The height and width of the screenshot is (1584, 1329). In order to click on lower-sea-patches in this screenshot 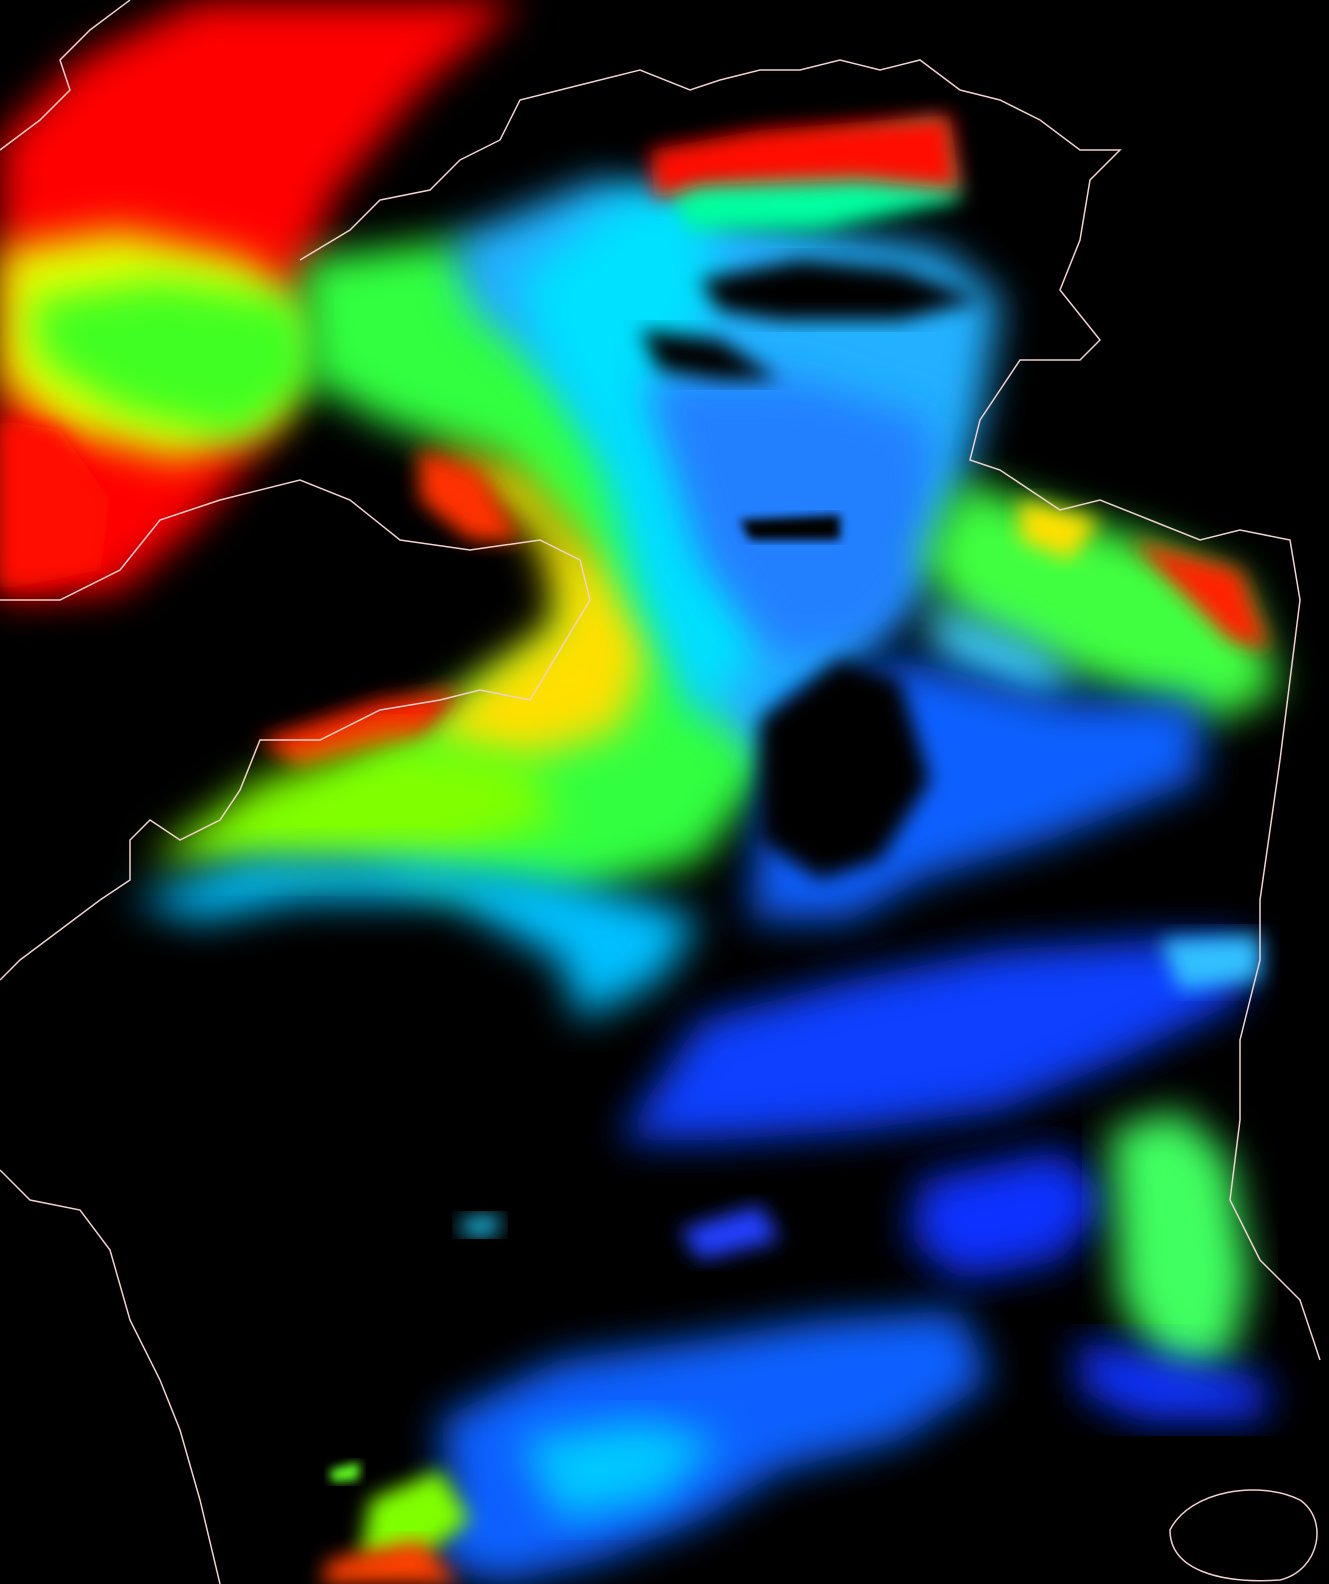, I will do `click(945, 1177)`.